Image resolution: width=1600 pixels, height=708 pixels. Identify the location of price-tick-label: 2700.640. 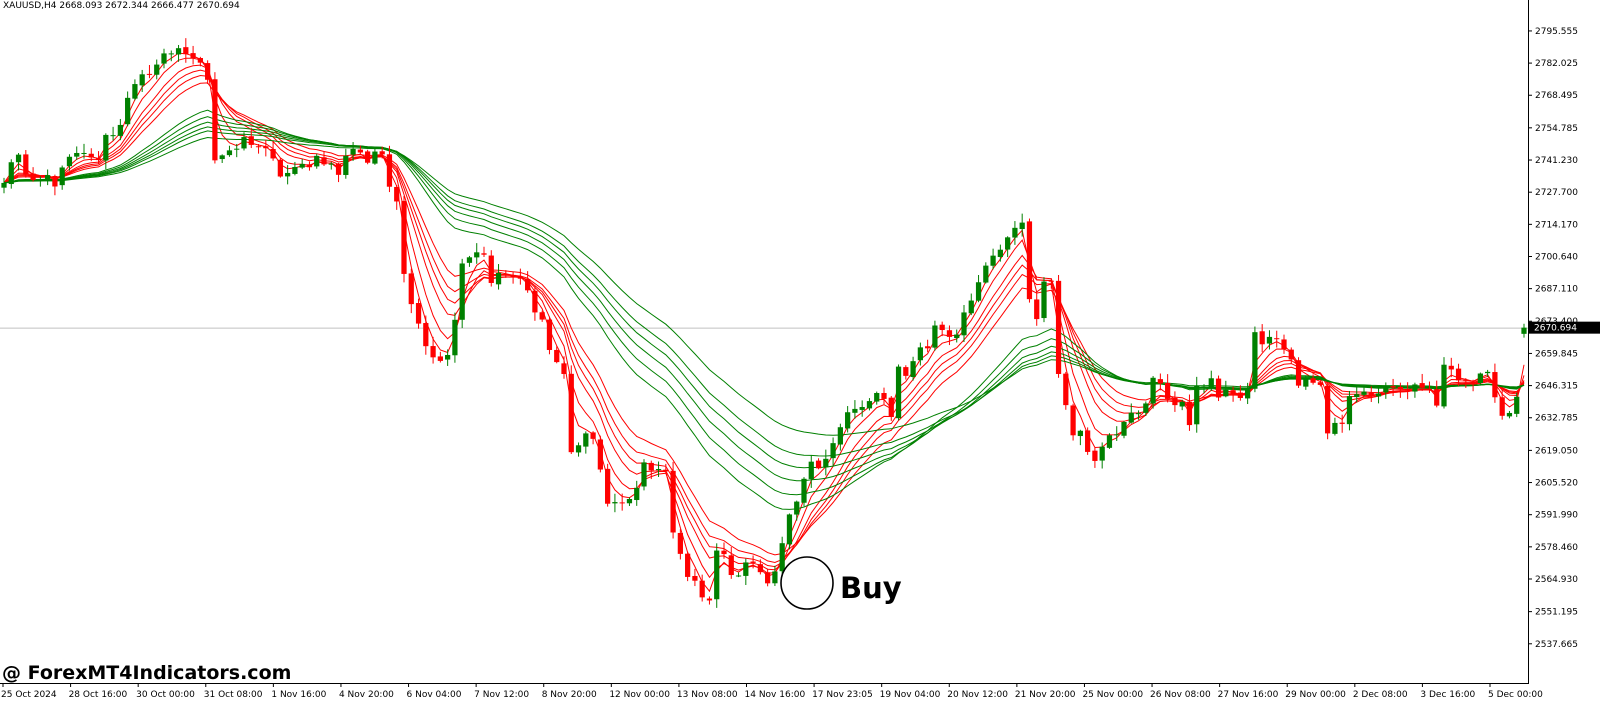
(1556, 257).